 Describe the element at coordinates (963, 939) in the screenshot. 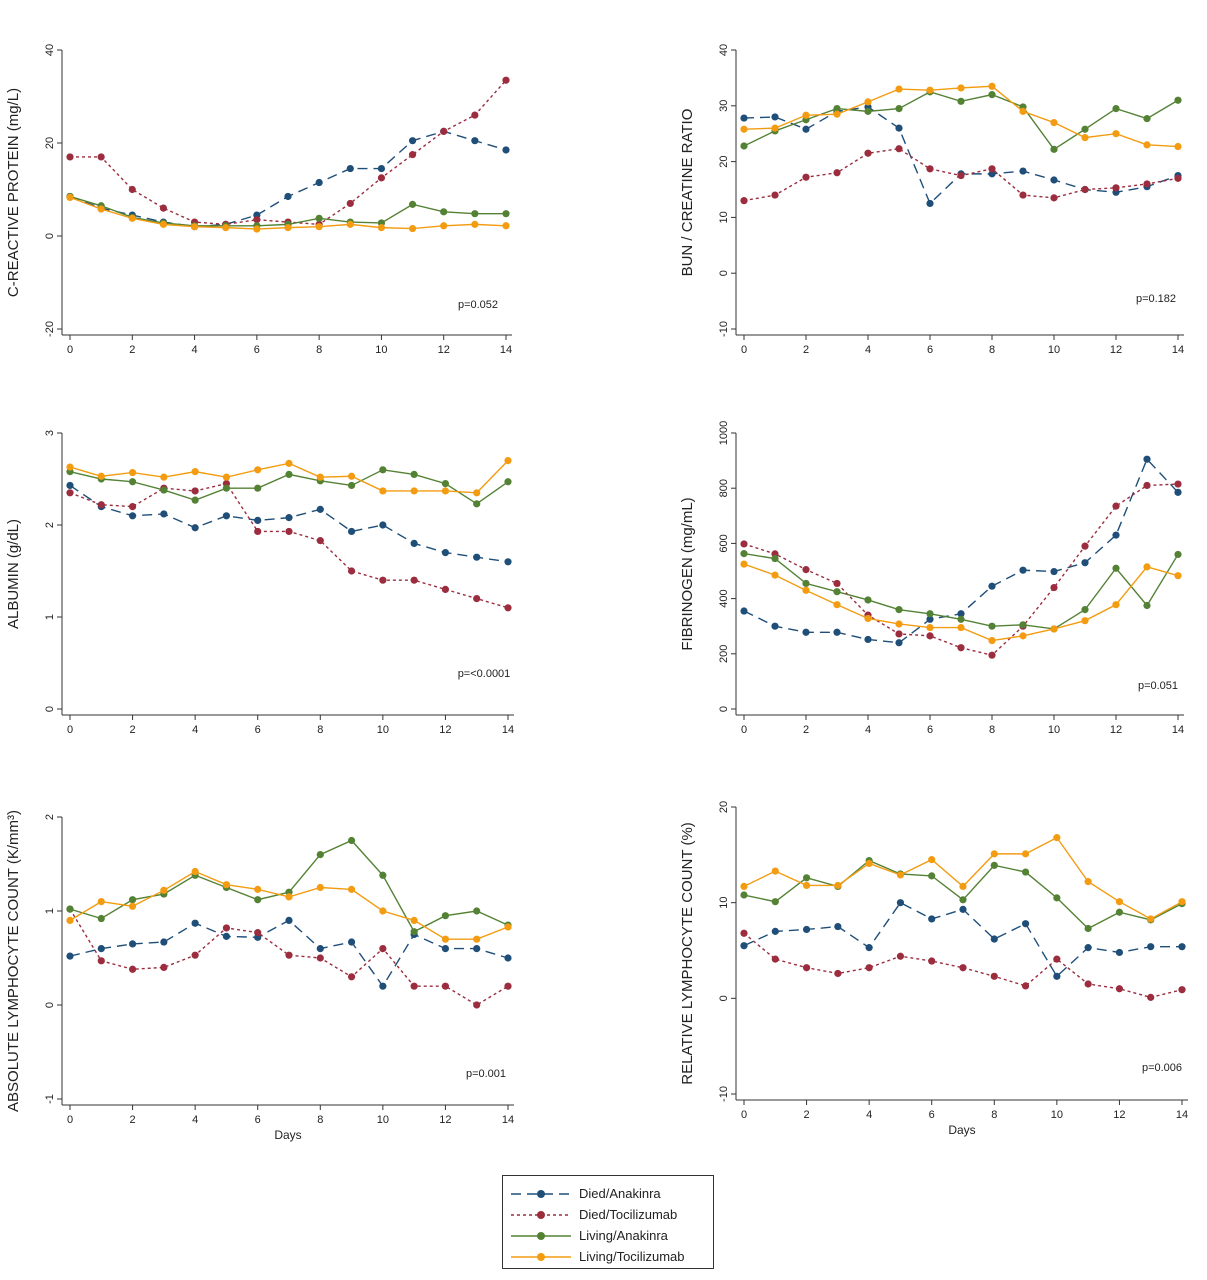

I see `series-died-anakinra` at that location.